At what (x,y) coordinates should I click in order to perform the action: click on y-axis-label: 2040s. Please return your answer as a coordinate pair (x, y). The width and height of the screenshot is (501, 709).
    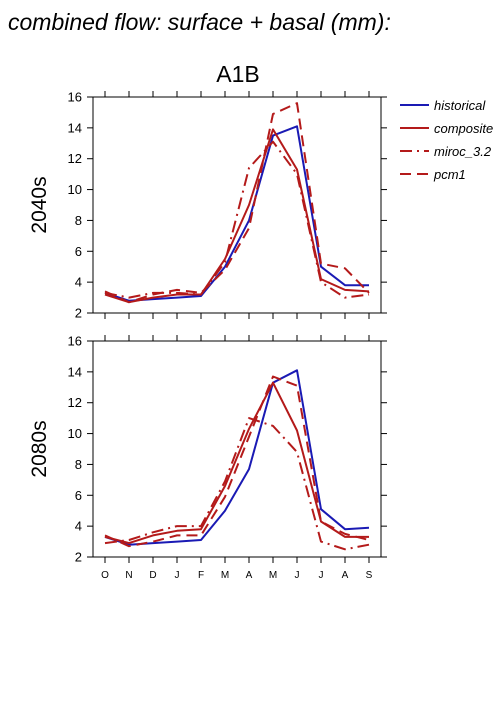
    Looking at the image, I should click on (39, 204).